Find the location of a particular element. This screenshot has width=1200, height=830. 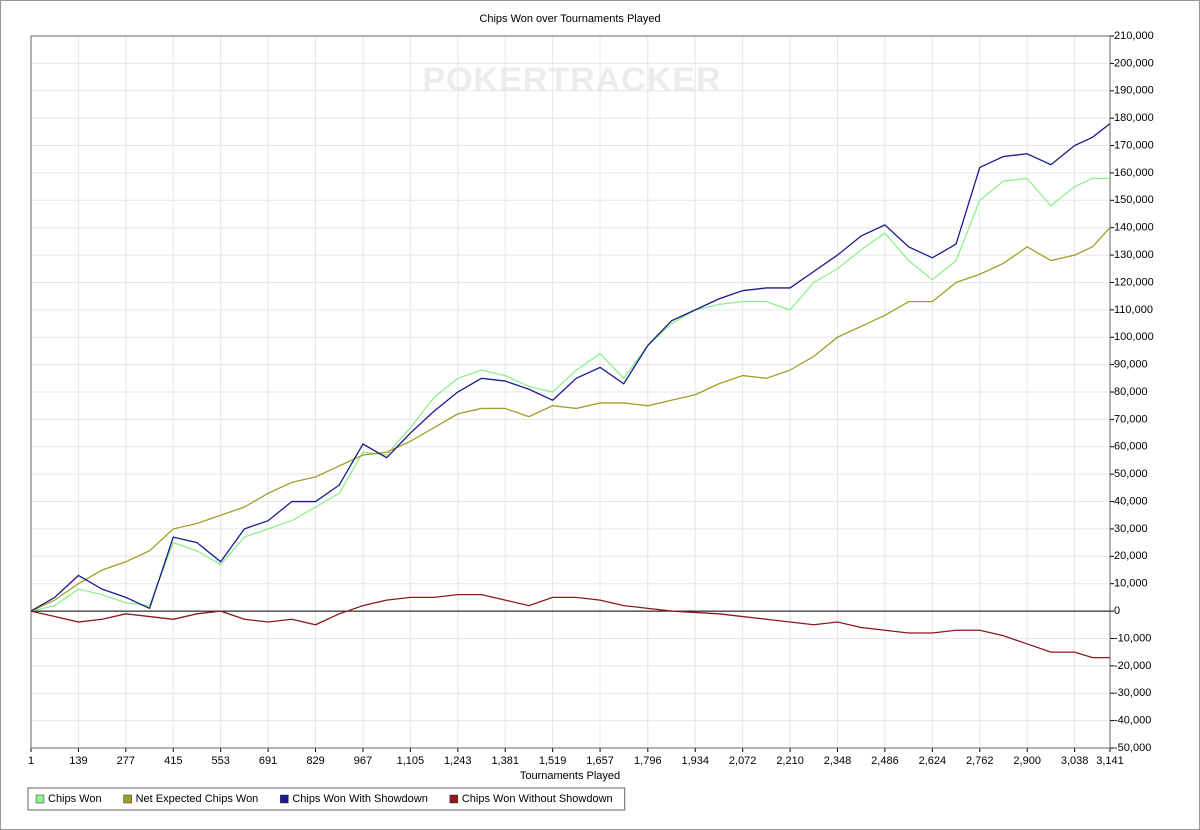

x-tick-label: 829 is located at coordinates (315, 761).